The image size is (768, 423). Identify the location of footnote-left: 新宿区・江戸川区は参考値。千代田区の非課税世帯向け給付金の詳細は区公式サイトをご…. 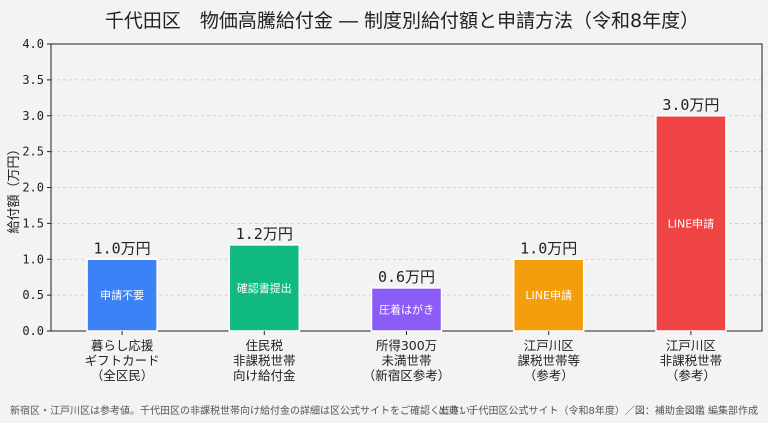
(245, 410).